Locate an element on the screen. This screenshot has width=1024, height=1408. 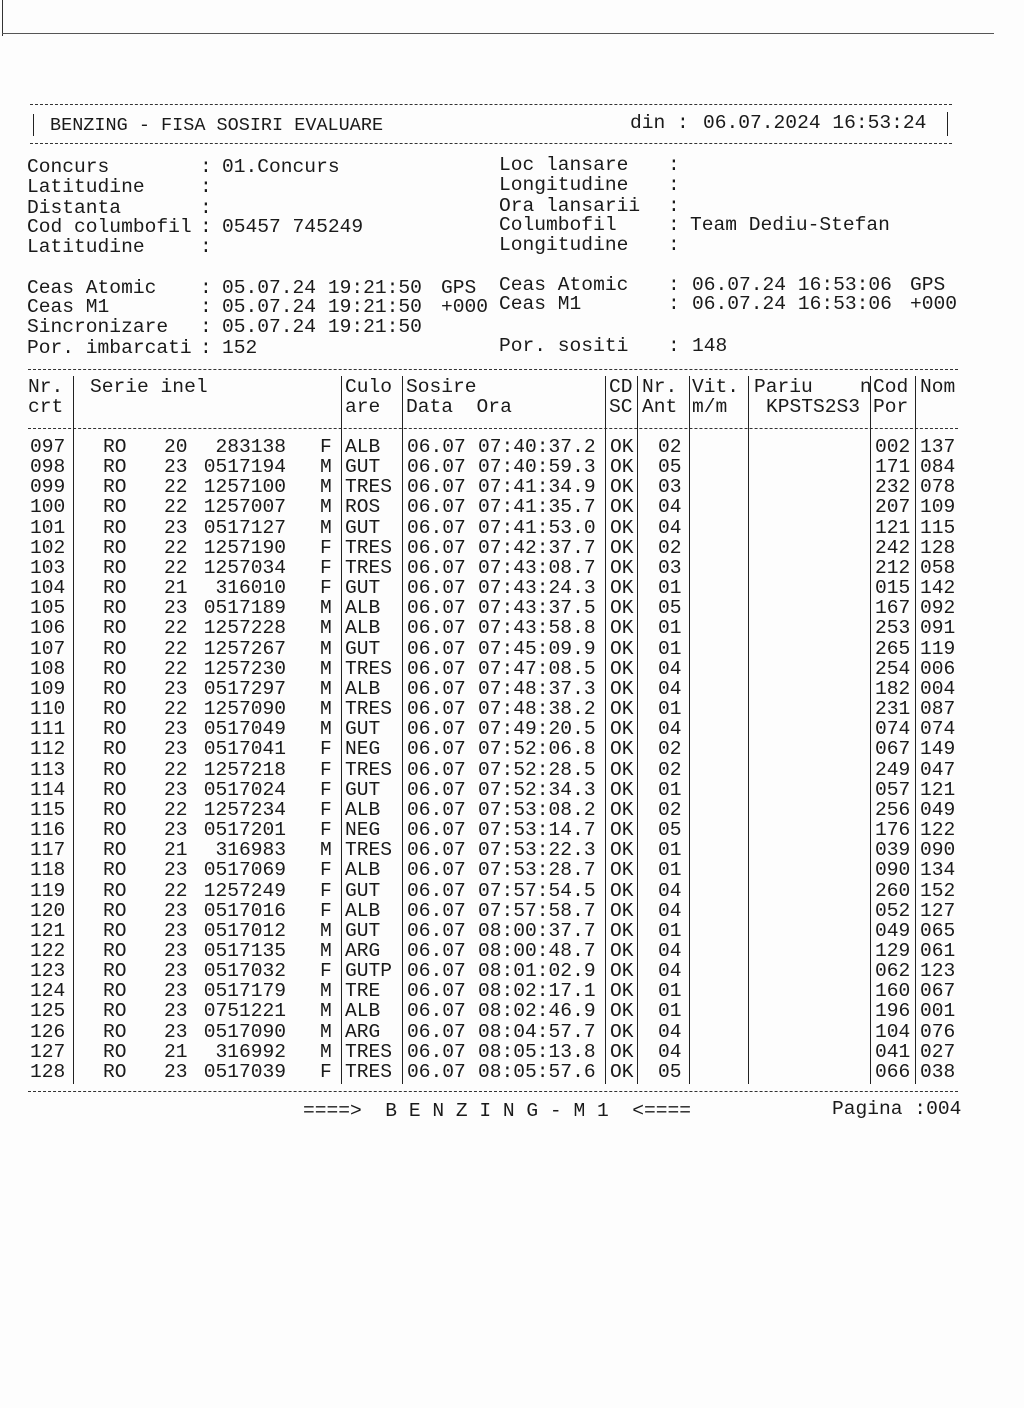
cell-ring-number: 1257100 is located at coordinates (244, 487).